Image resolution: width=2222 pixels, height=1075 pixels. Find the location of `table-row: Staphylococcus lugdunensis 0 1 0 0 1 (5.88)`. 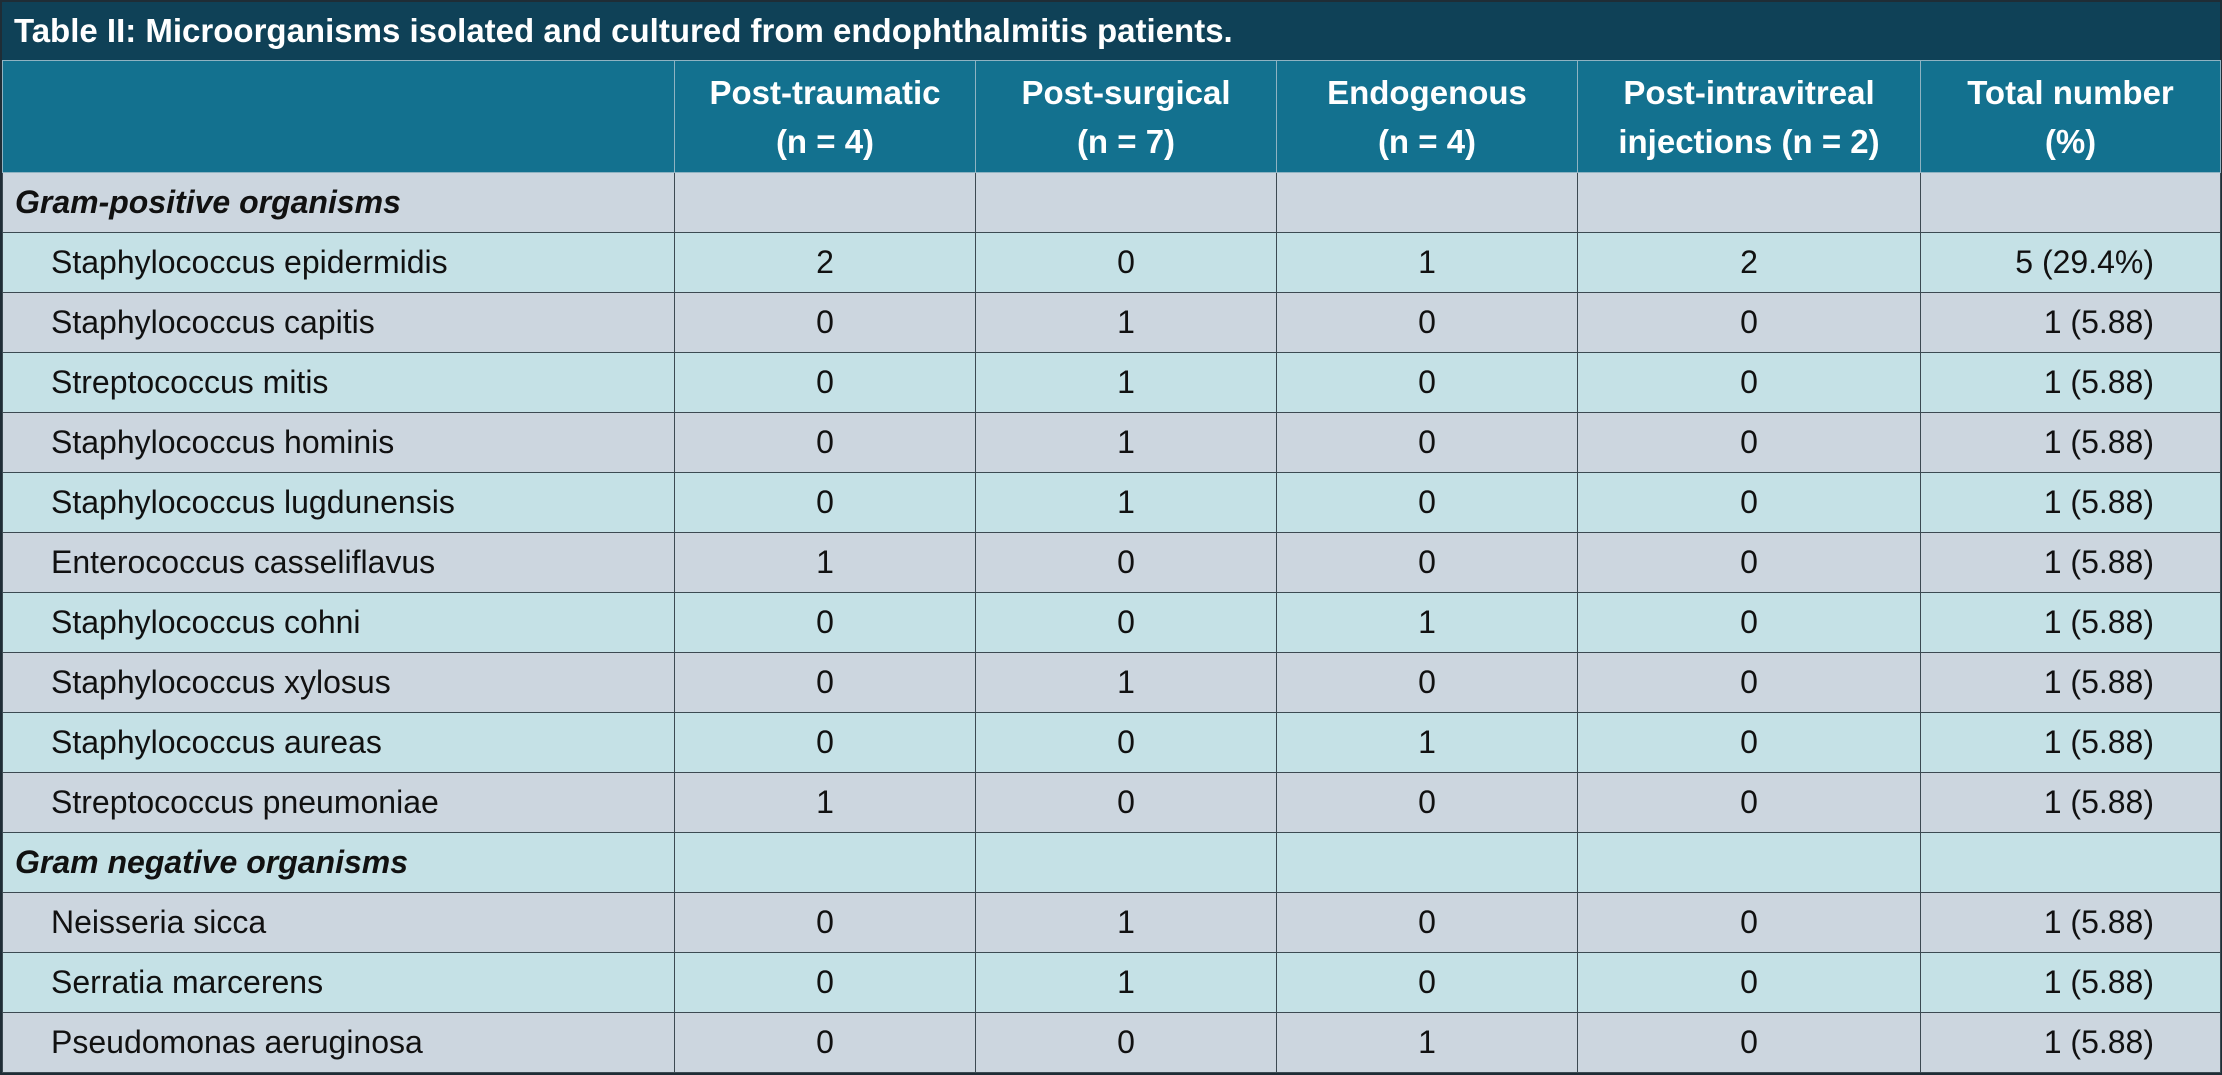

table-row: Staphylococcus lugdunensis 0 1 0 0 1 (5.88) is located at coordinates (1111, 502).